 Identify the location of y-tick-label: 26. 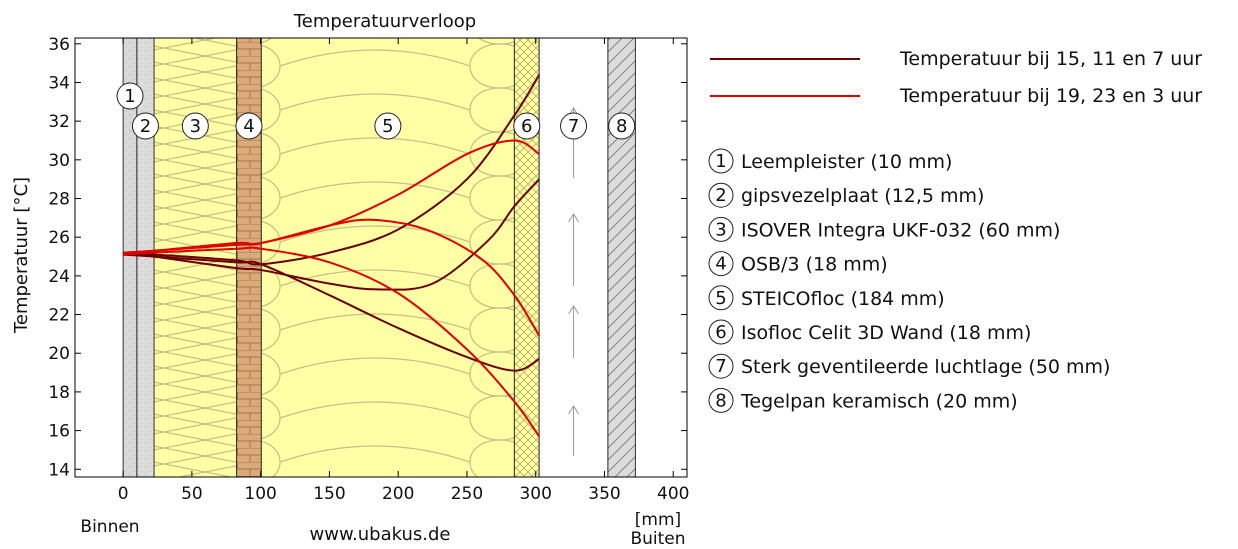
(59, 238).